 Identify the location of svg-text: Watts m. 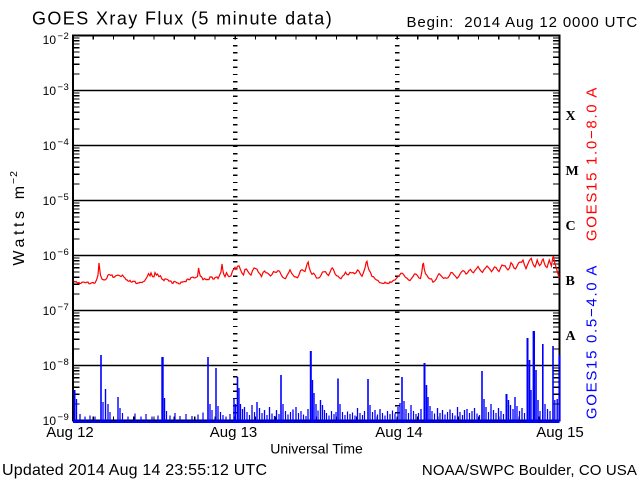
(19, 223).